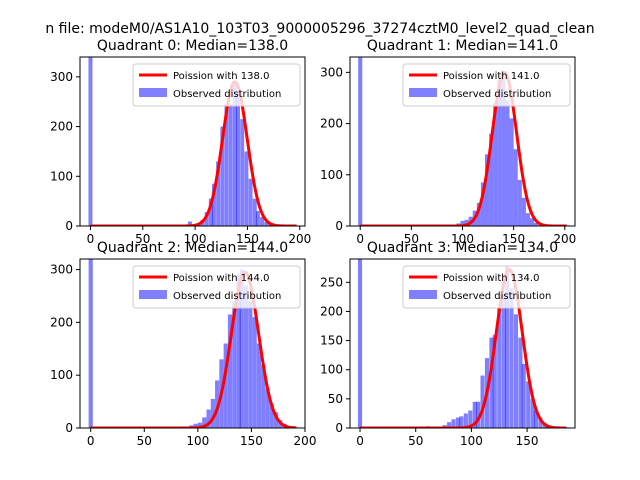 The width and height of the screenshot is (640, 480). What do you see at coordinates (221, 76) in the screenshot?
I see `legend-fit-label: Poission with 138.0` at bounding box center [221, 76].